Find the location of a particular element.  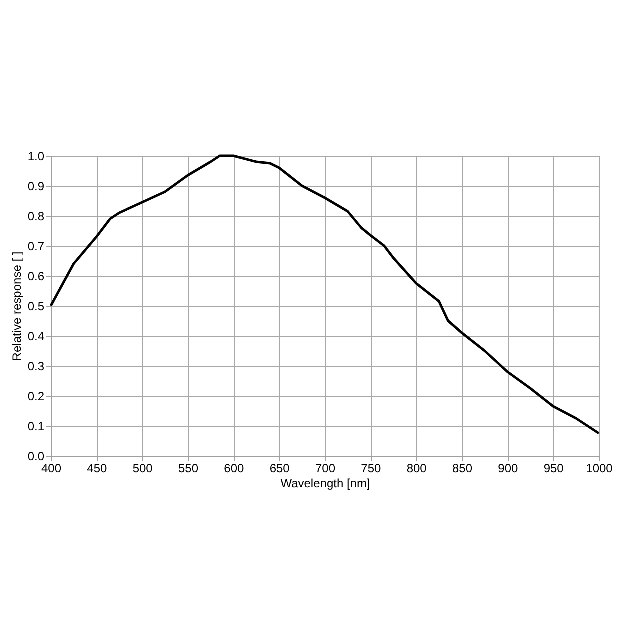

y-tick-label: 1.0 is located at coordinates (36, 157).